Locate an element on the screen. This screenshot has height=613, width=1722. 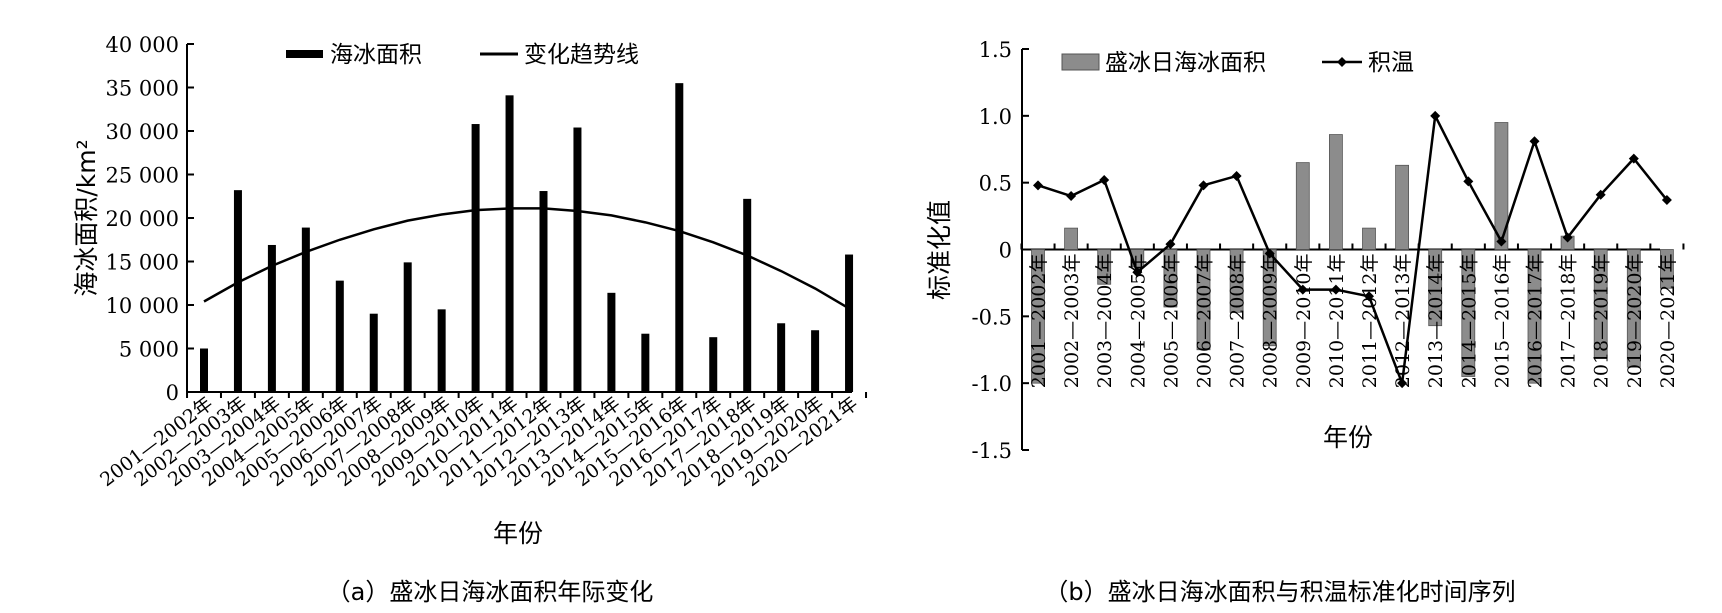
chart-b-category-label: 2012—2013年 is located at coordinates (1403, 321).